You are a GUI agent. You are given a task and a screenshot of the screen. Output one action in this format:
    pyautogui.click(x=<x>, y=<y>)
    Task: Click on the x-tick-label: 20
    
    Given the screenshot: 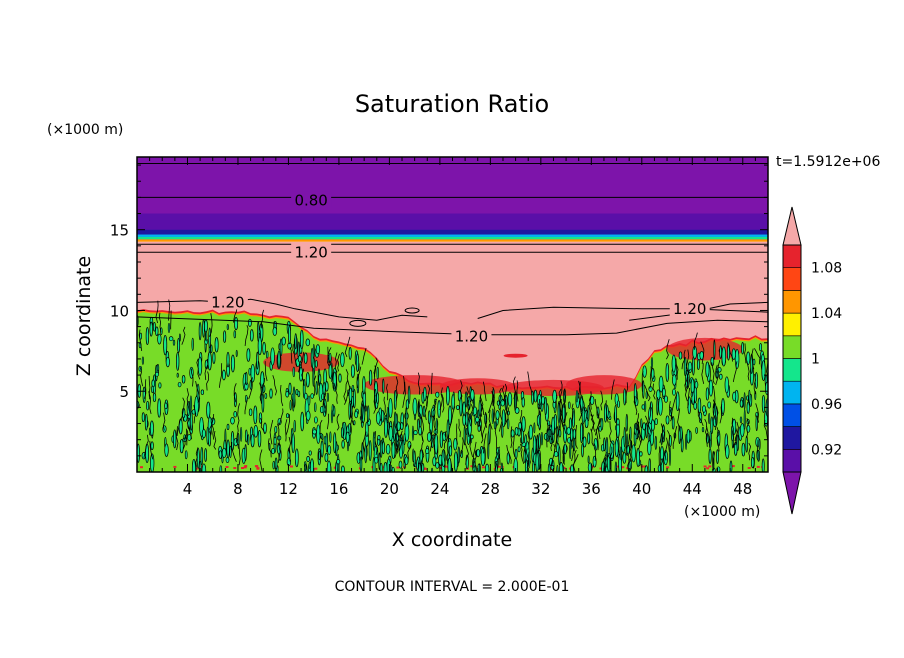 What is the action you would take?
    pyautogui.click(x=389, y=489)
    